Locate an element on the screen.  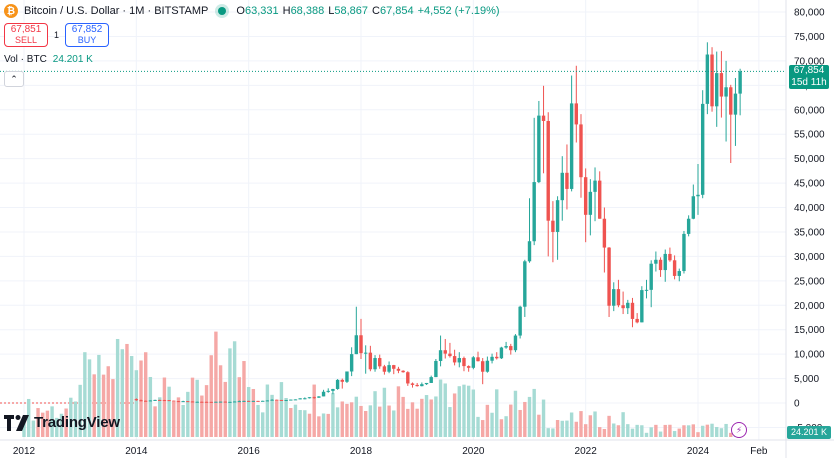
lightning-icon: ⚡ is located at coordinates (739, 430).